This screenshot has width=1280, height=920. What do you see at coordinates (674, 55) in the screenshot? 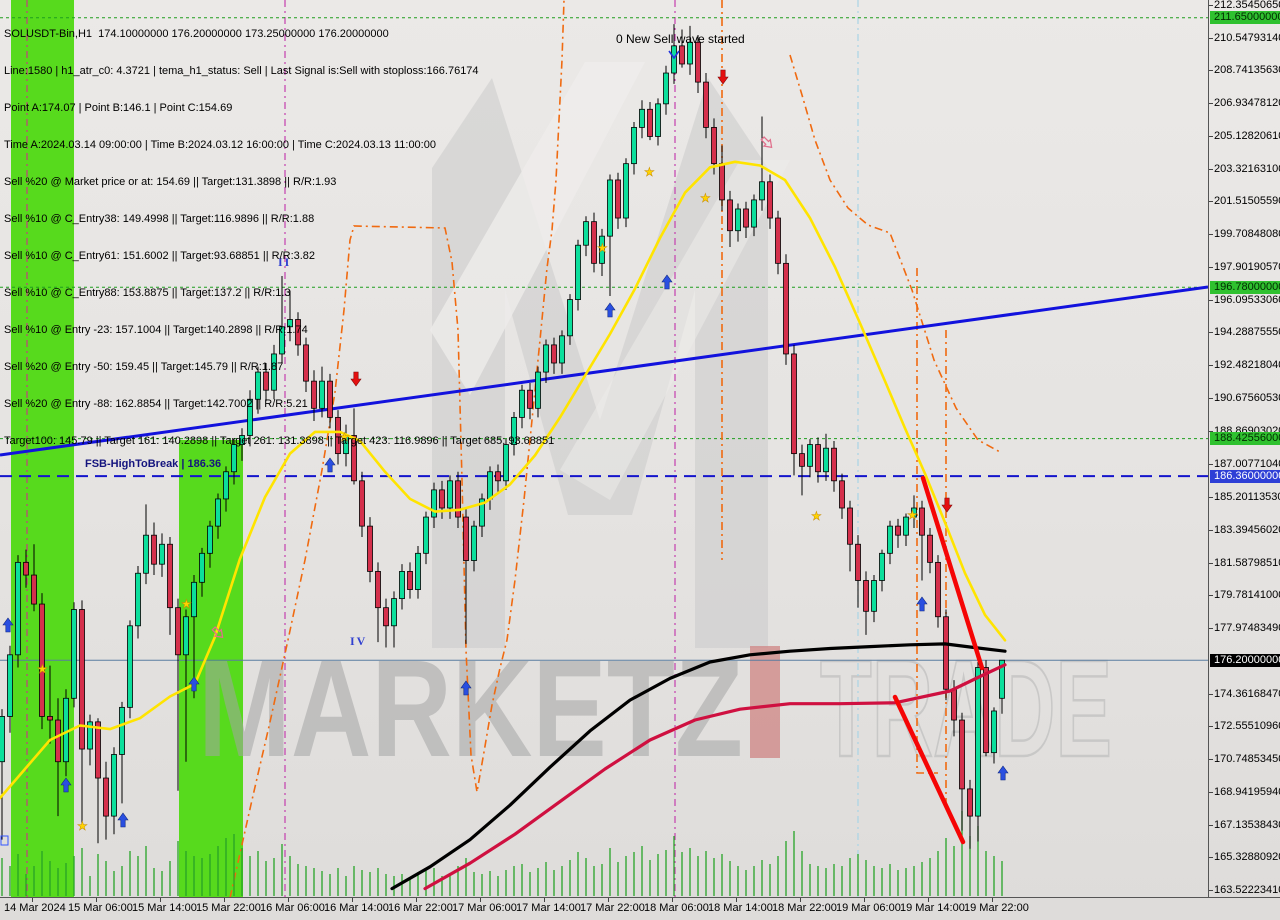
I see `wave-zero-mark-icon` at bounding box center [674, 55].